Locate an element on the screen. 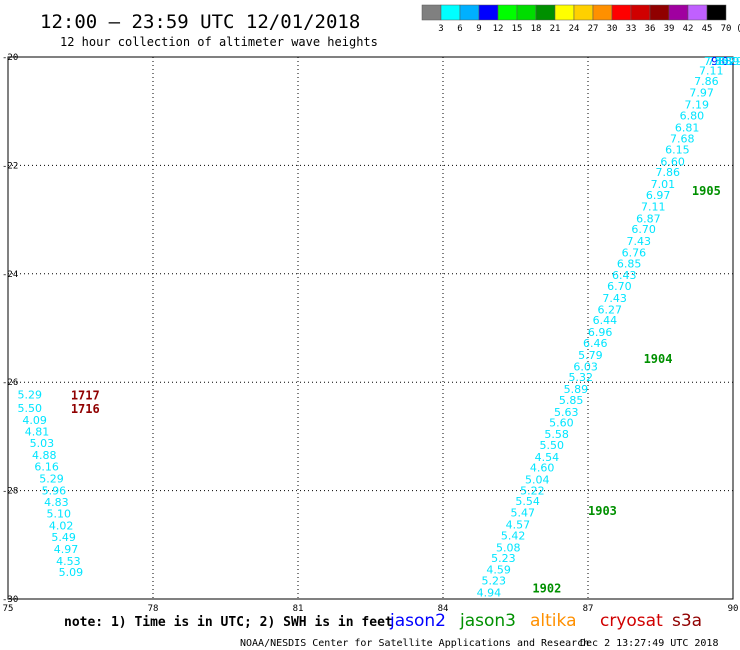 The height and width of the screenshot is (650, 740). satellite-jason3: jason3 is located at coordinates (487, 621).